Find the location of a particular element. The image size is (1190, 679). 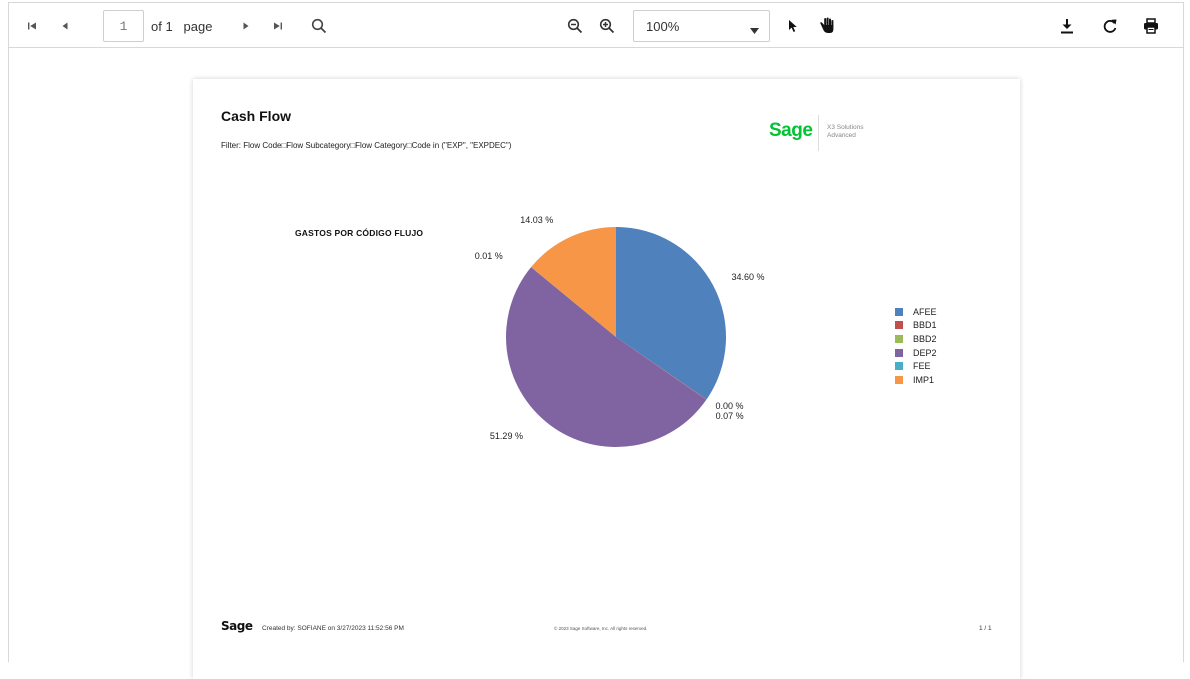

pie-label-afee: 34.60 % is located at coordinates (748, 277).